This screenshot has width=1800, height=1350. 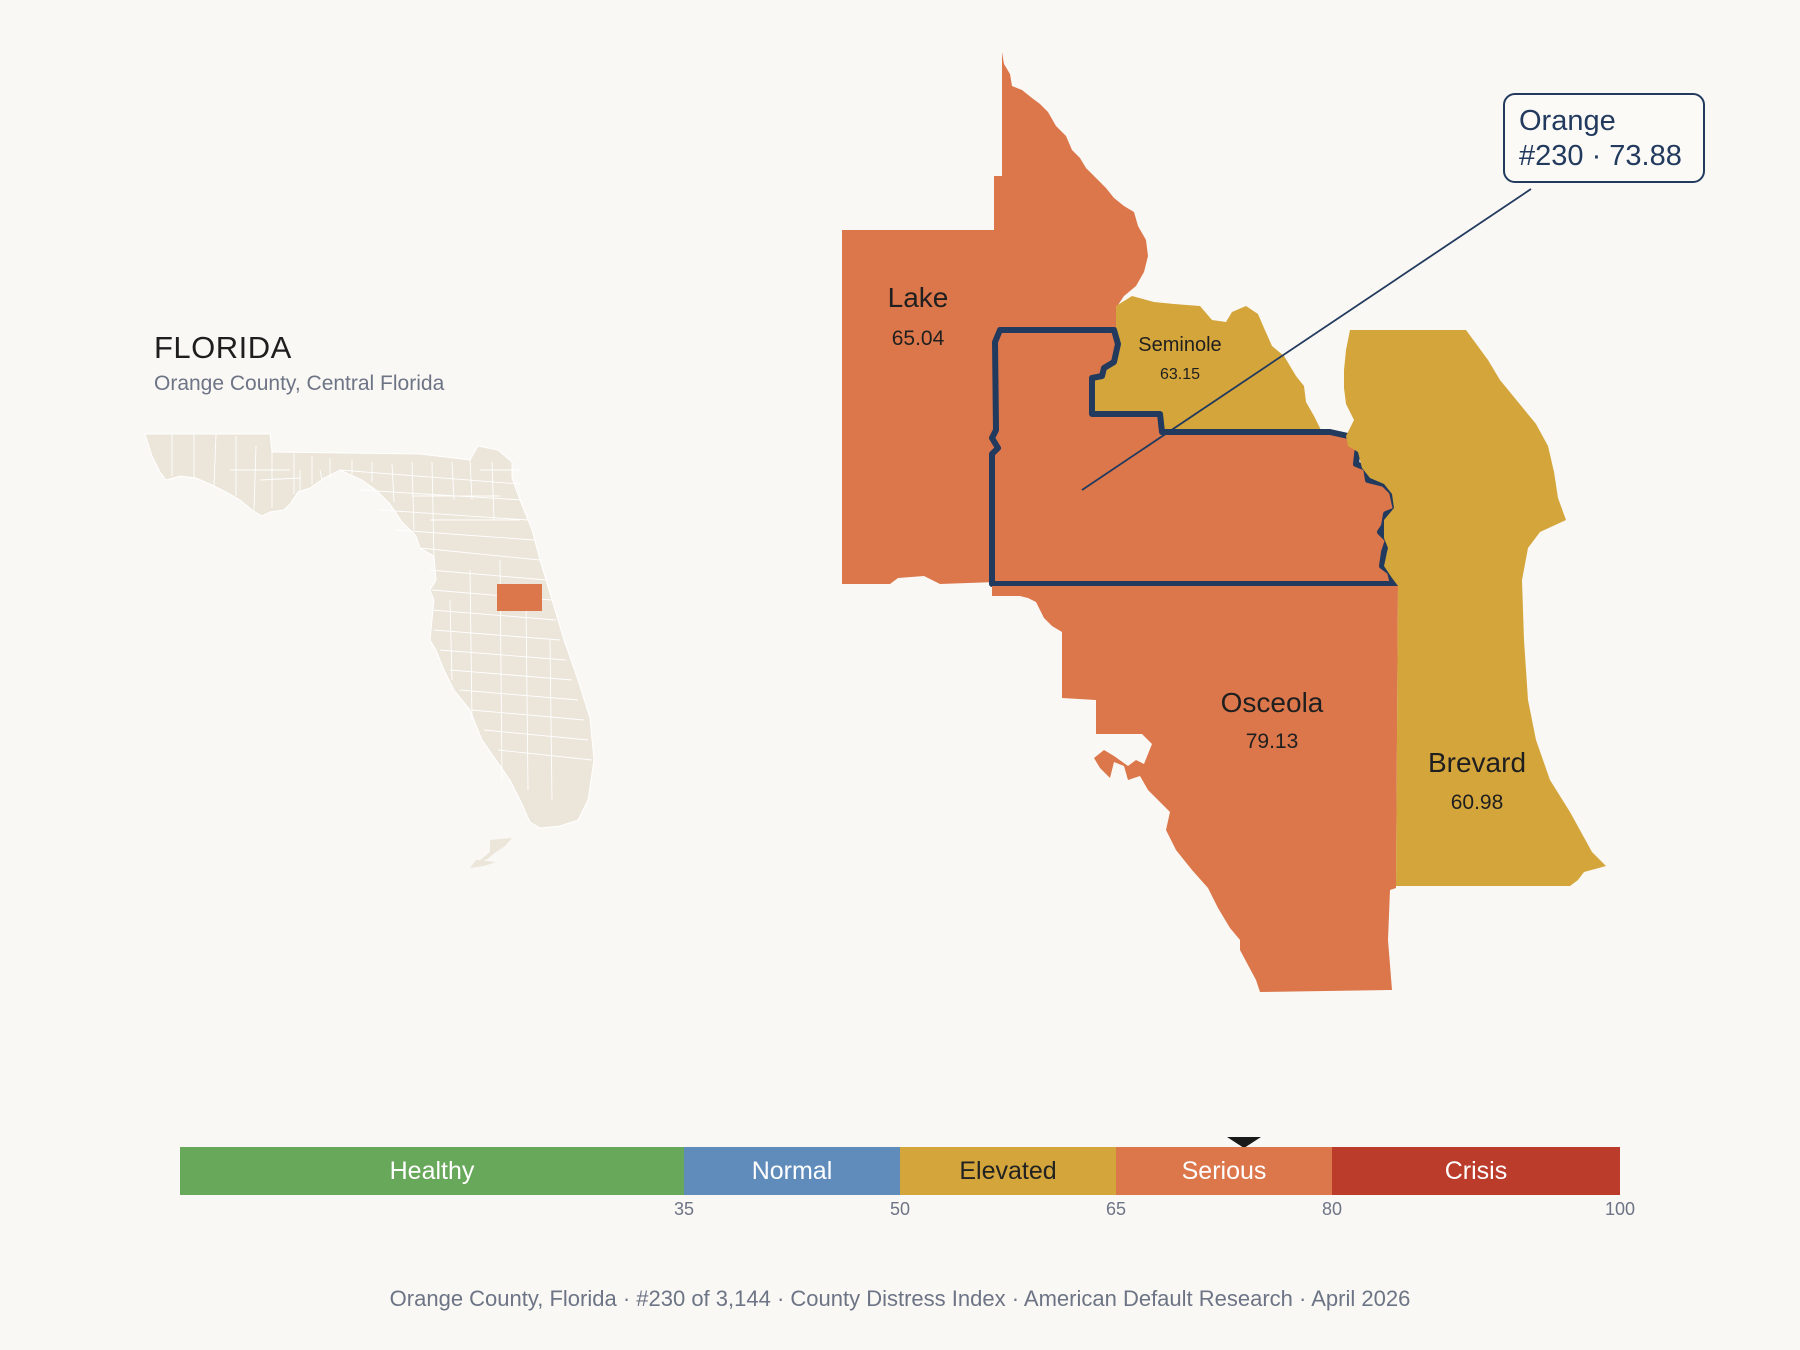 I want to click on seminole-county, so click(x=1211, y=372).